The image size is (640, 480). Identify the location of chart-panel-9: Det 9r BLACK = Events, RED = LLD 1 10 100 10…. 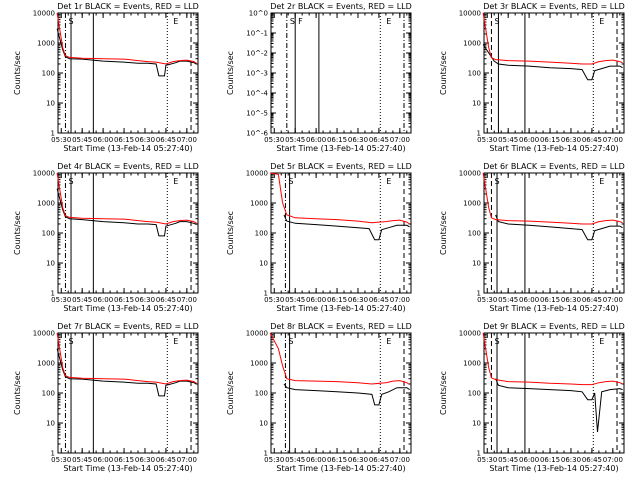
(532, 397).